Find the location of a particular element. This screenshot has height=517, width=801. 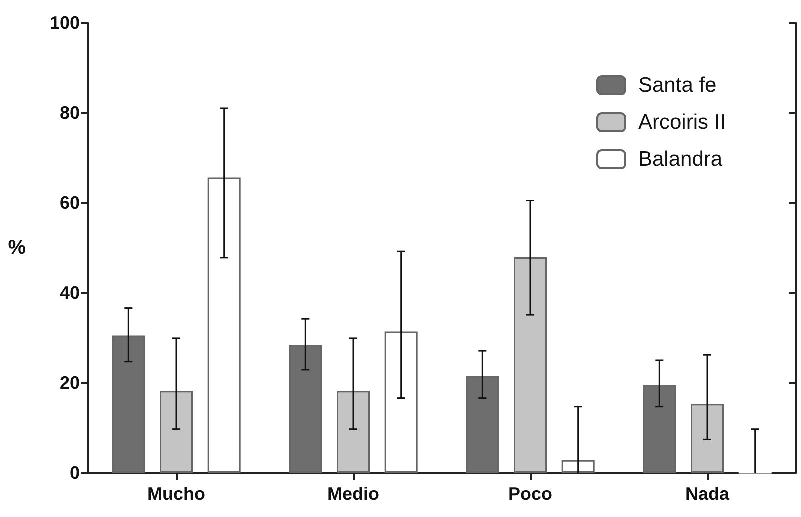

y-tick-label: 20 is located at coordinates (70, 383).